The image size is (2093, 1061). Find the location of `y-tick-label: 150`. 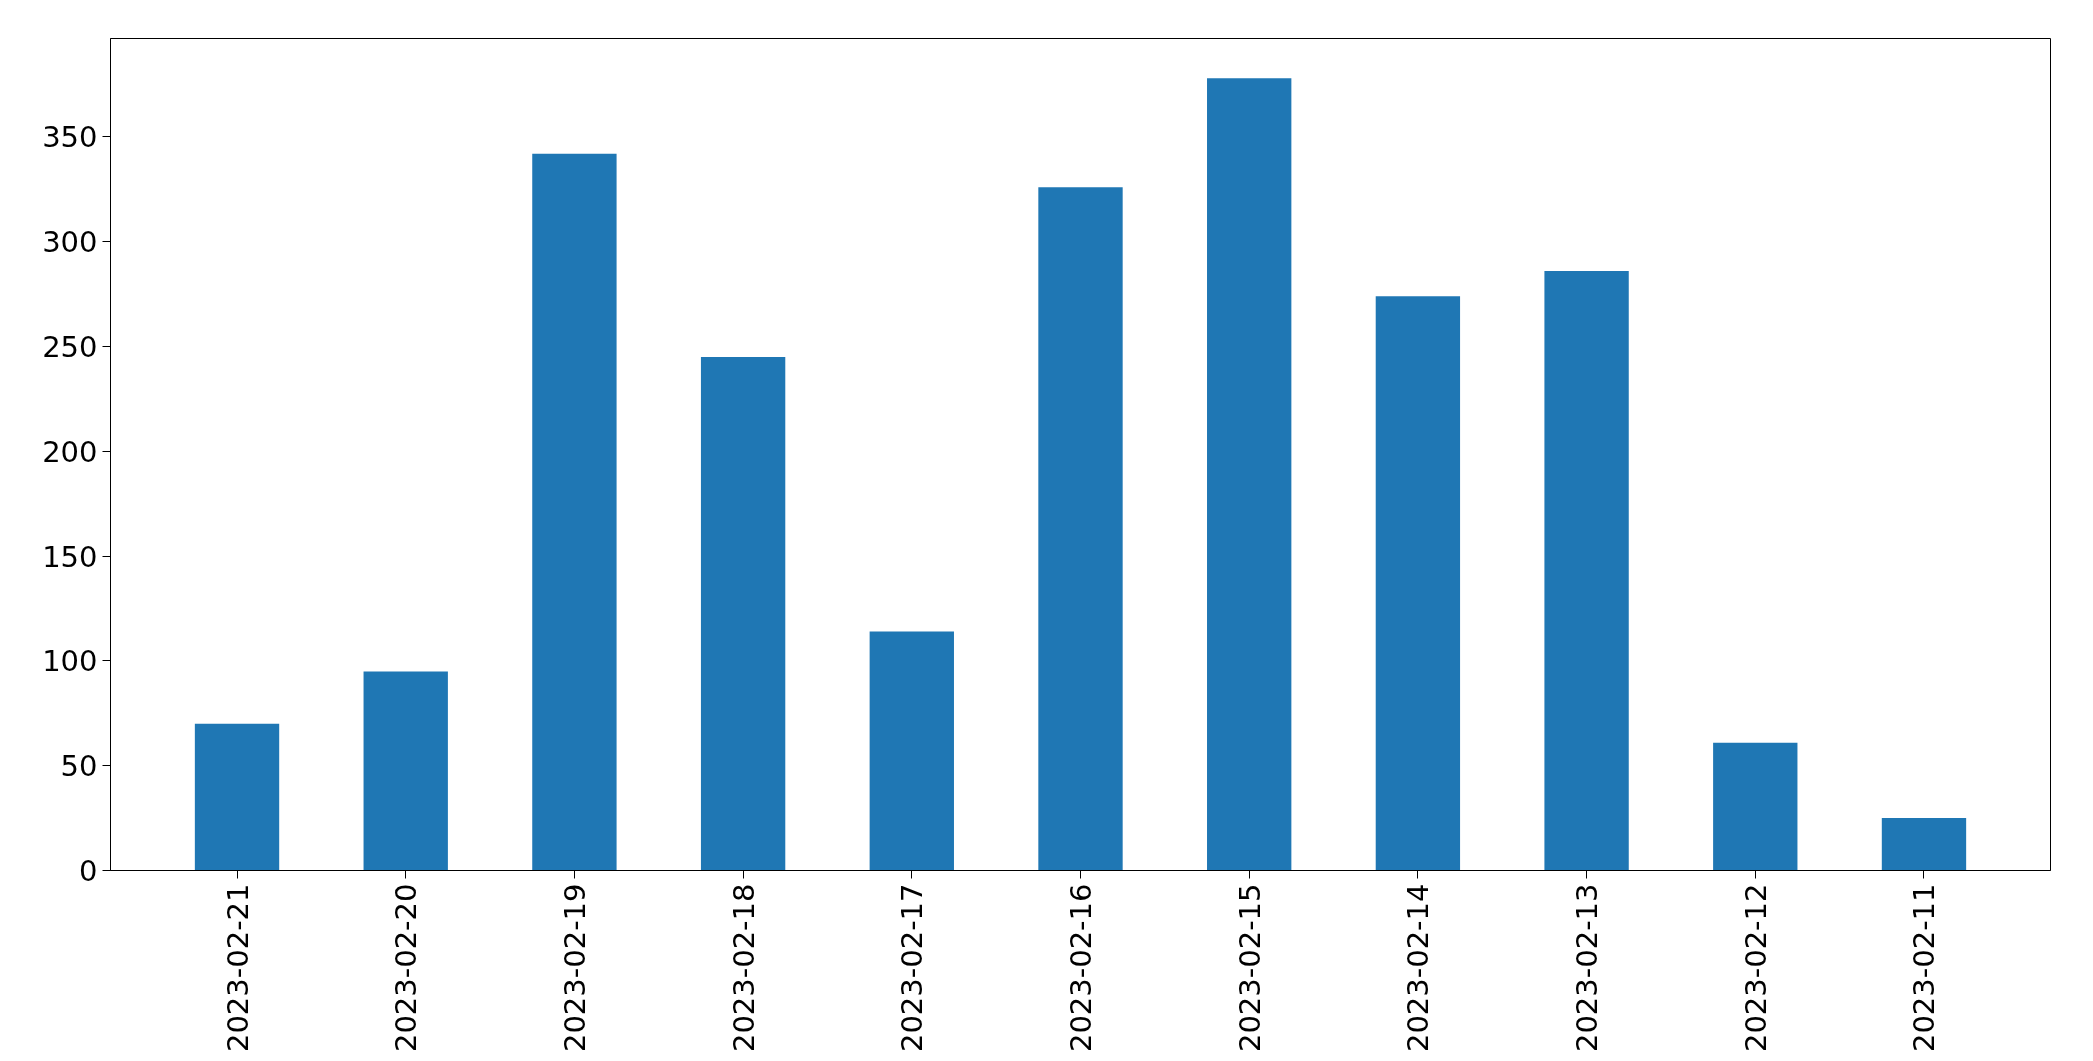

y-tick-label: 150 is located at coordinates (70, 556).